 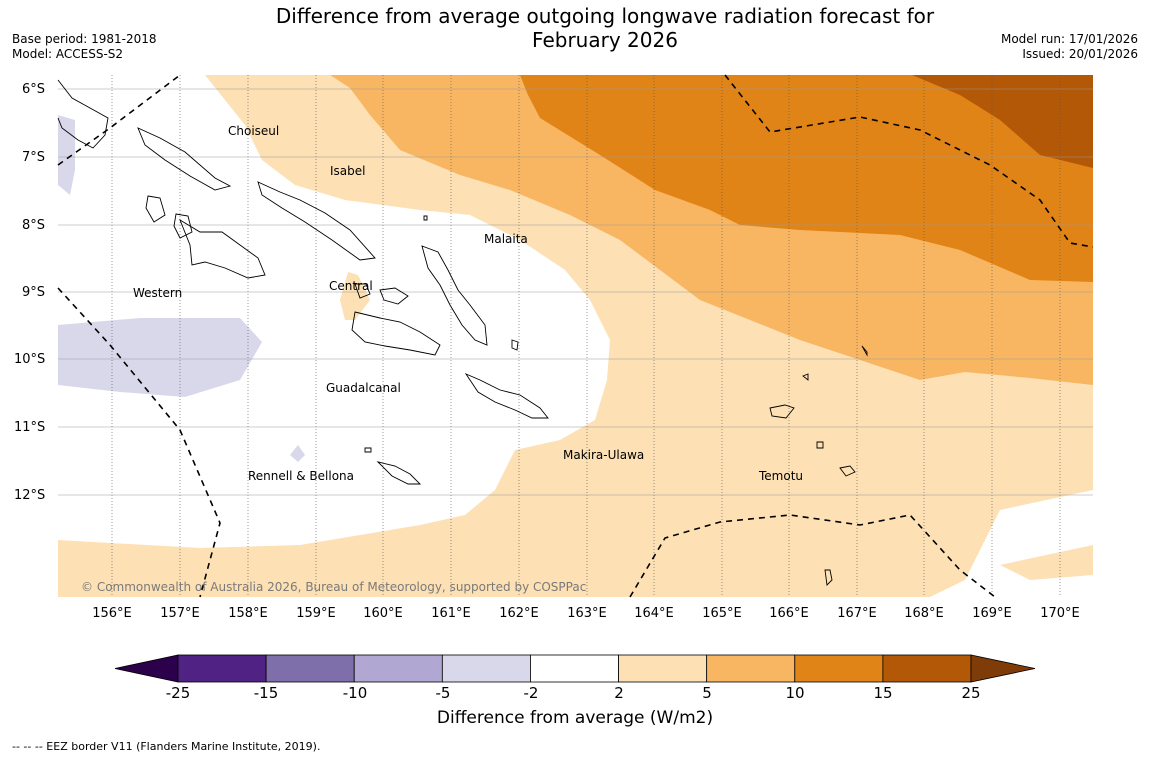 What do you see at coordinates (1069, 39) in the screenshot?
I see `model-run: Model run: 17/01/2026` at bounding box center [1069, 39].